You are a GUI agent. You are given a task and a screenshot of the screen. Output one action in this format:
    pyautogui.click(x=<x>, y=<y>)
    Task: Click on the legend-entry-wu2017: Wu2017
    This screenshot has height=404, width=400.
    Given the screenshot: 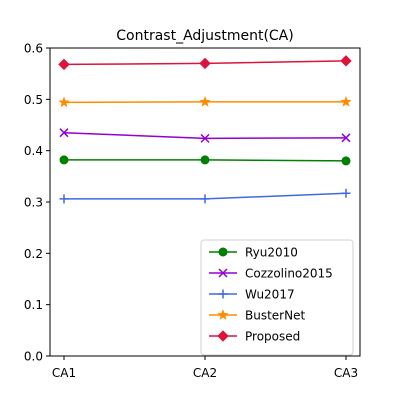 What is the action you would take?
    pyautogui.click(x=252, y=295)
    